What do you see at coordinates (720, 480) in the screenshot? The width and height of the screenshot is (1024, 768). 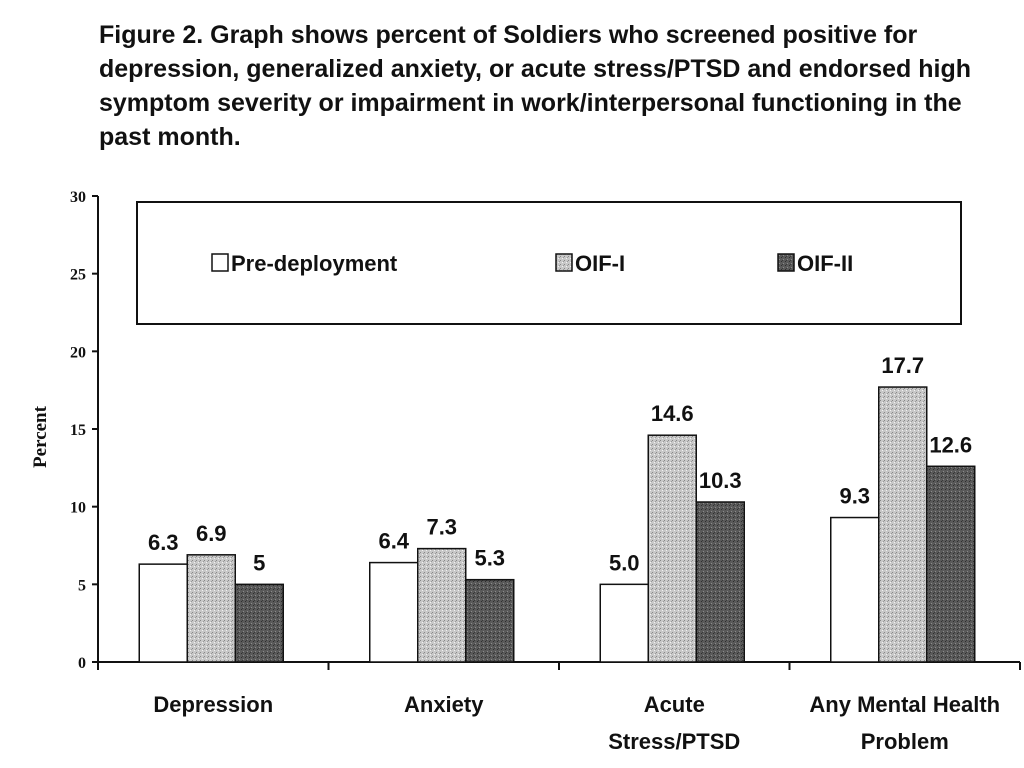 I see `data-label: 10.3` at bounding box center [720, 480].